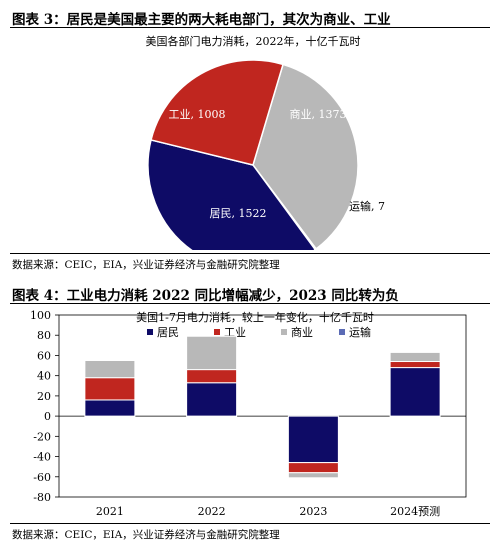  I want to click on bar-居民-2022, so click(212, 399).